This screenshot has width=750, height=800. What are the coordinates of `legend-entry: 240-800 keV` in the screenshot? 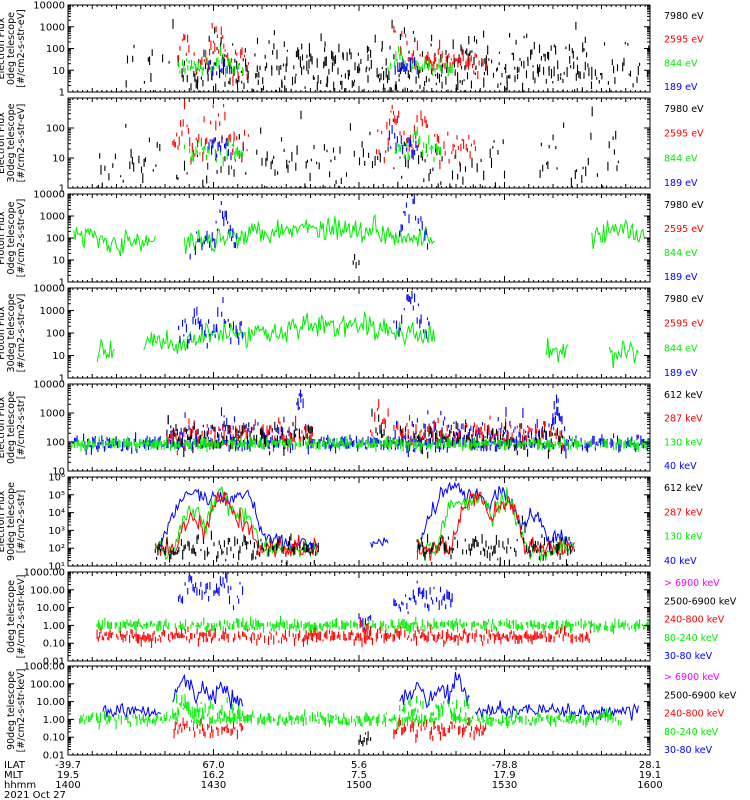 It's located at (694, 620).